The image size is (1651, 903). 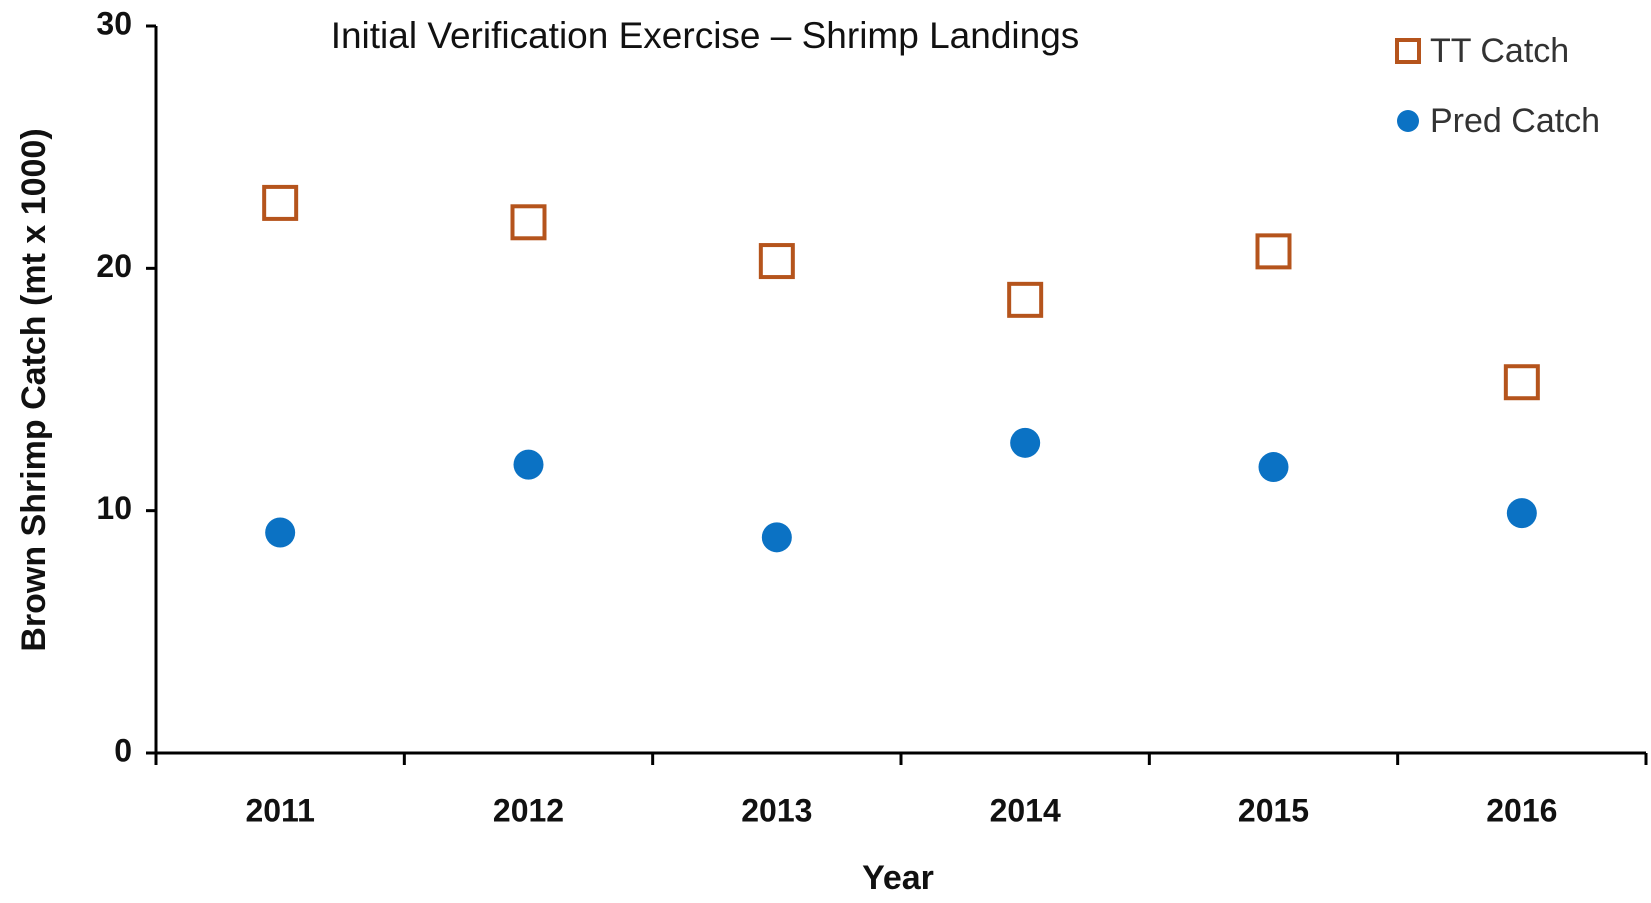 I want to click on y-tick-label: 30, so click(x=114, y=23).